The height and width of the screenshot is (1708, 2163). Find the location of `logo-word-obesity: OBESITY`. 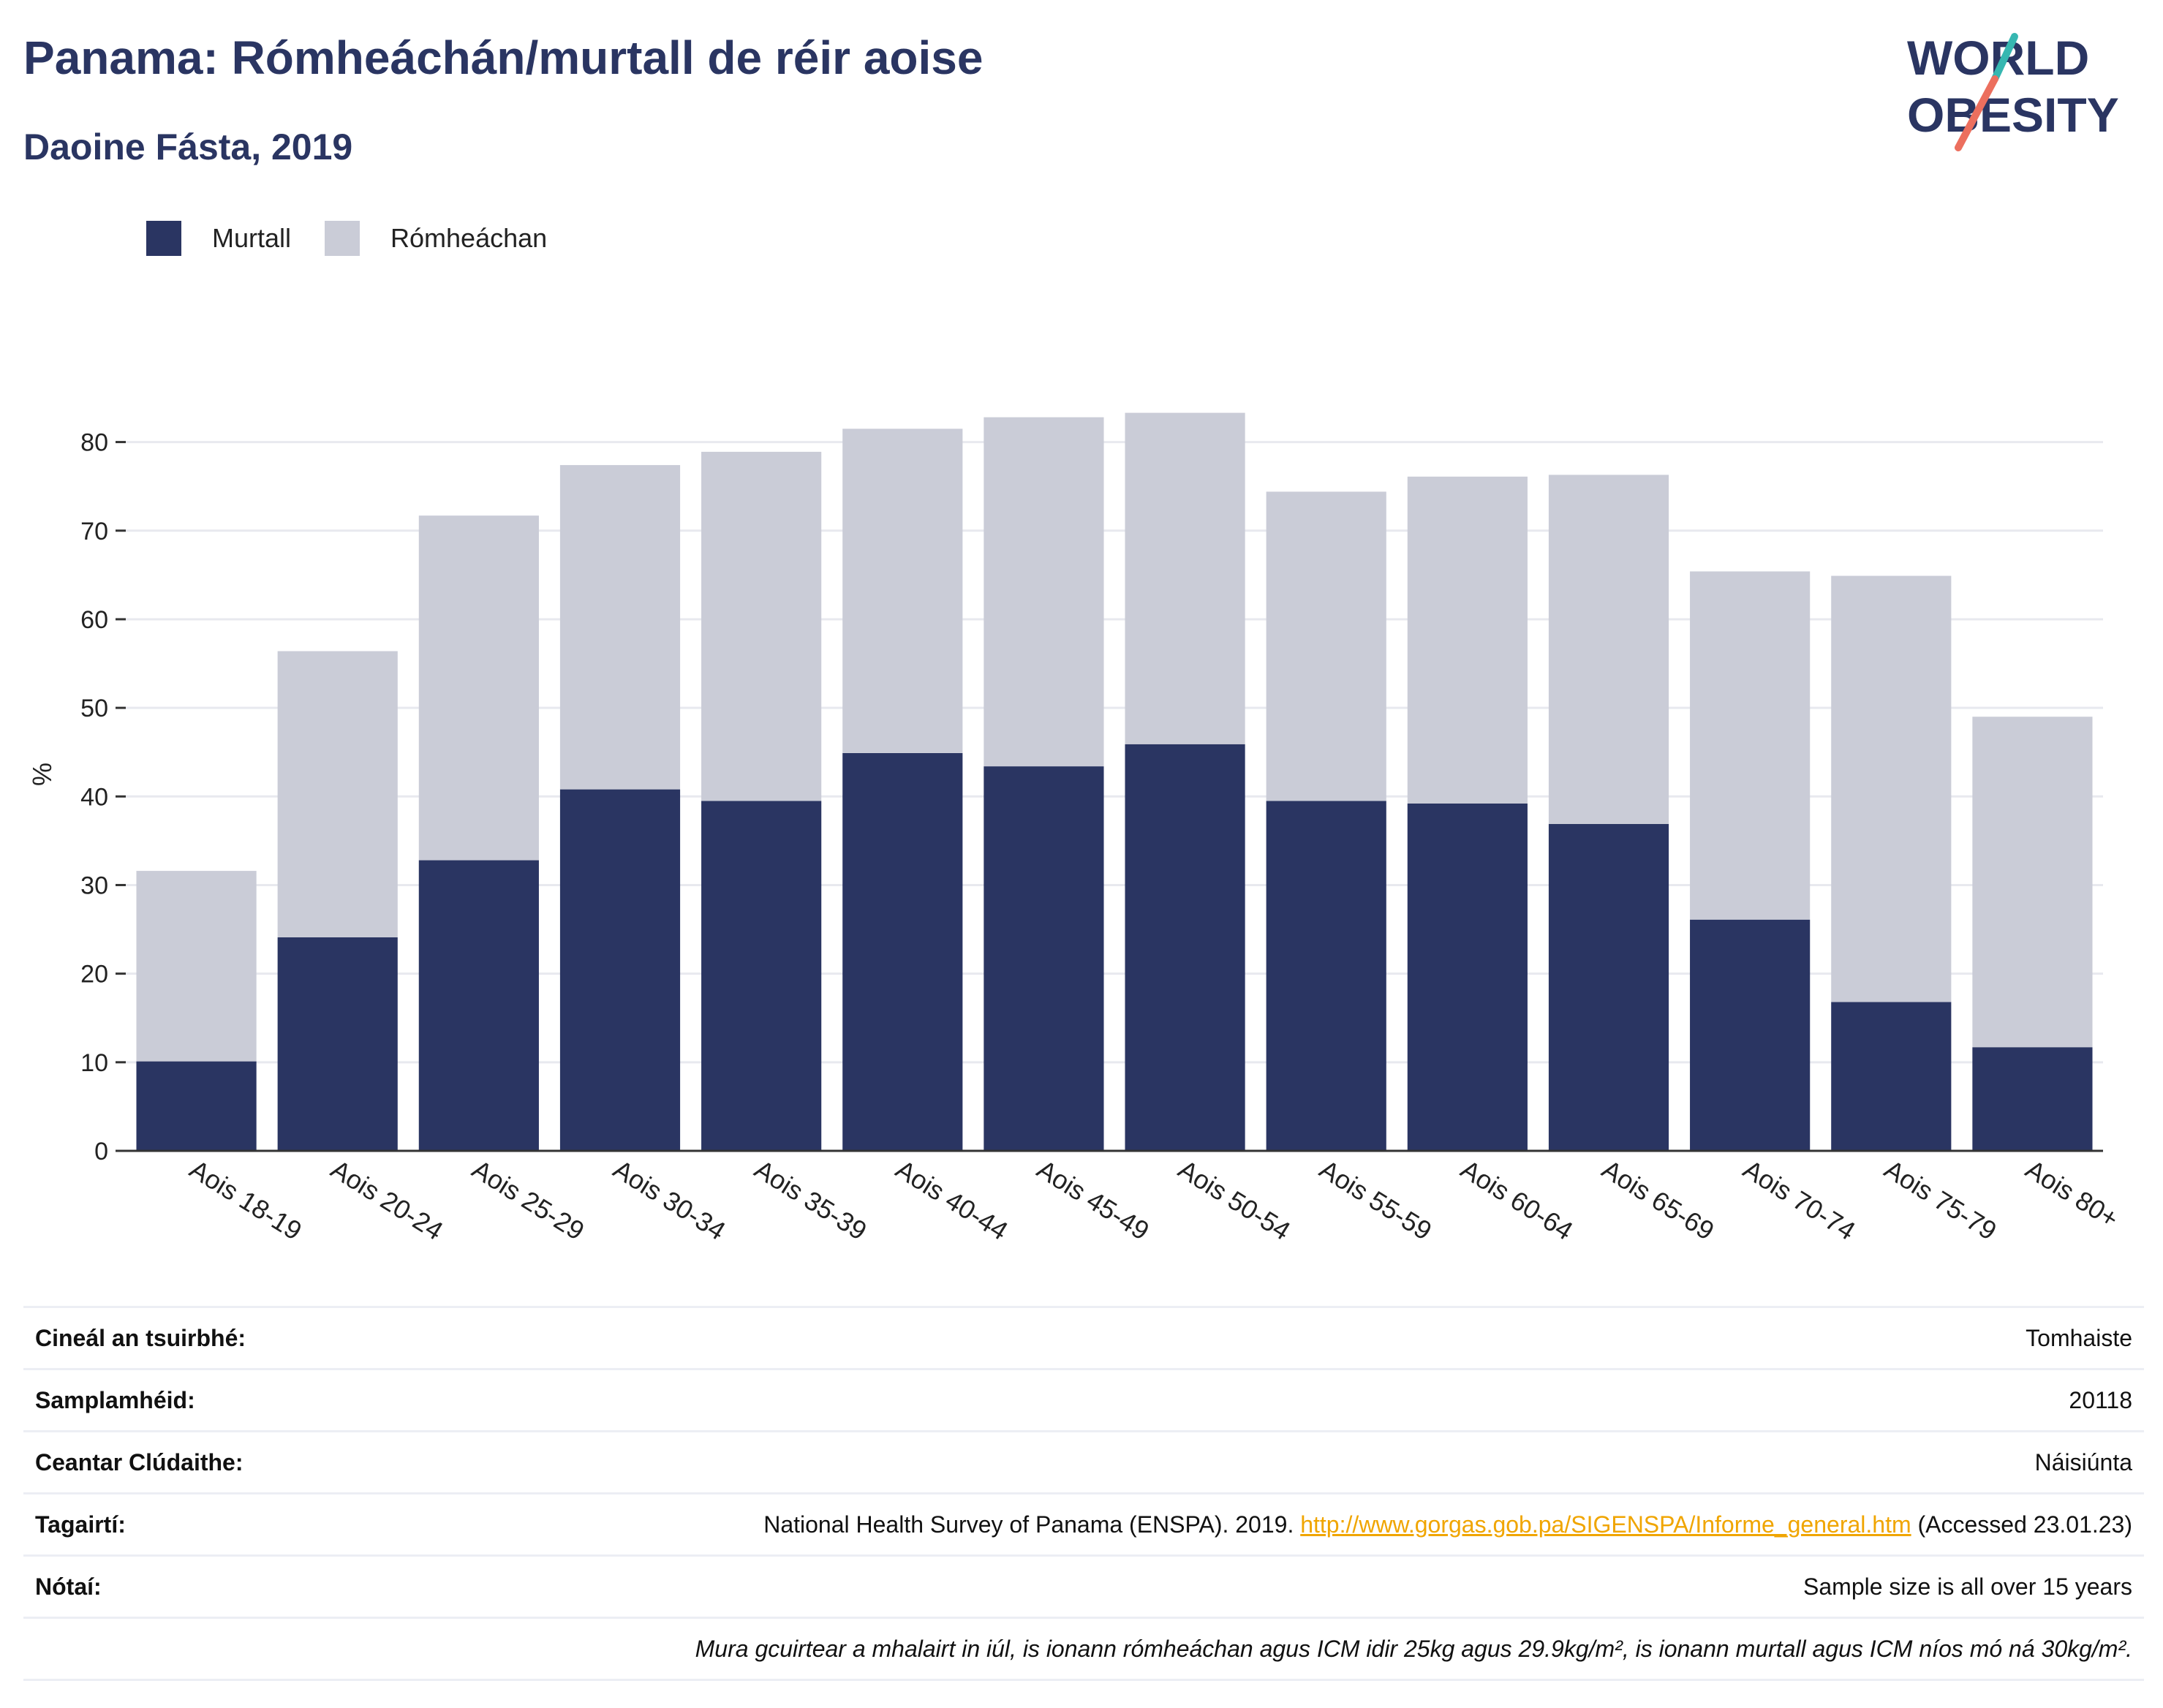

logo-word-obesity: OBESITY is located at coordinates (2013, 115).